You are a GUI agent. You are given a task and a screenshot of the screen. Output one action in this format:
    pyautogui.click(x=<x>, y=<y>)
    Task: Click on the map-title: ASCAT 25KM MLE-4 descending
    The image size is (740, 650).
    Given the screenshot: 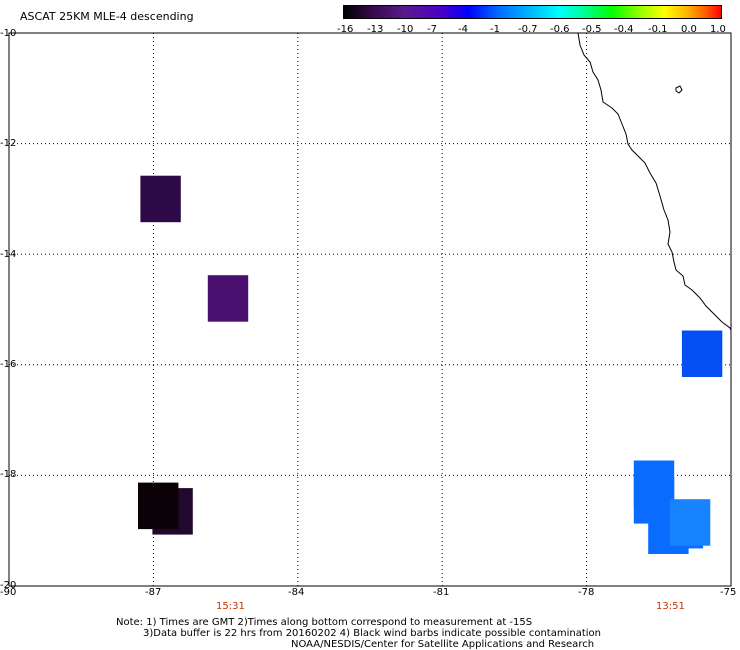 What is the action you would take?
    pyautogui.click(x=107, y=16)
    